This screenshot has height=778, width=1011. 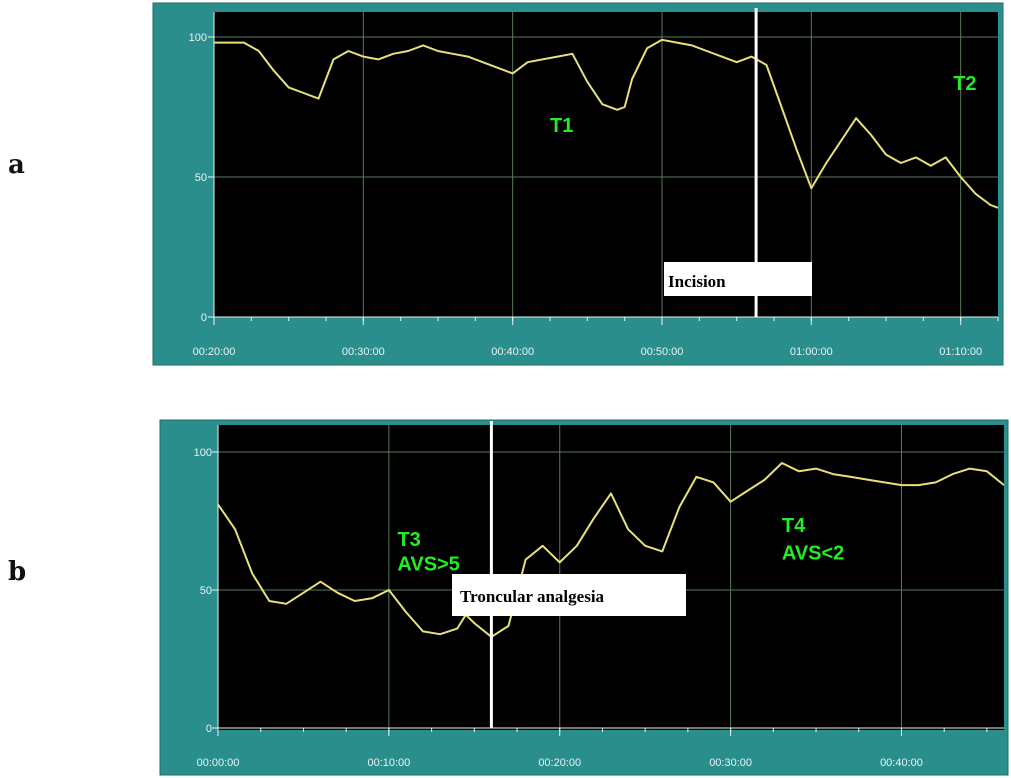 I want to click on x-tick-label: 01:10:00, so click(x=960, y=352).